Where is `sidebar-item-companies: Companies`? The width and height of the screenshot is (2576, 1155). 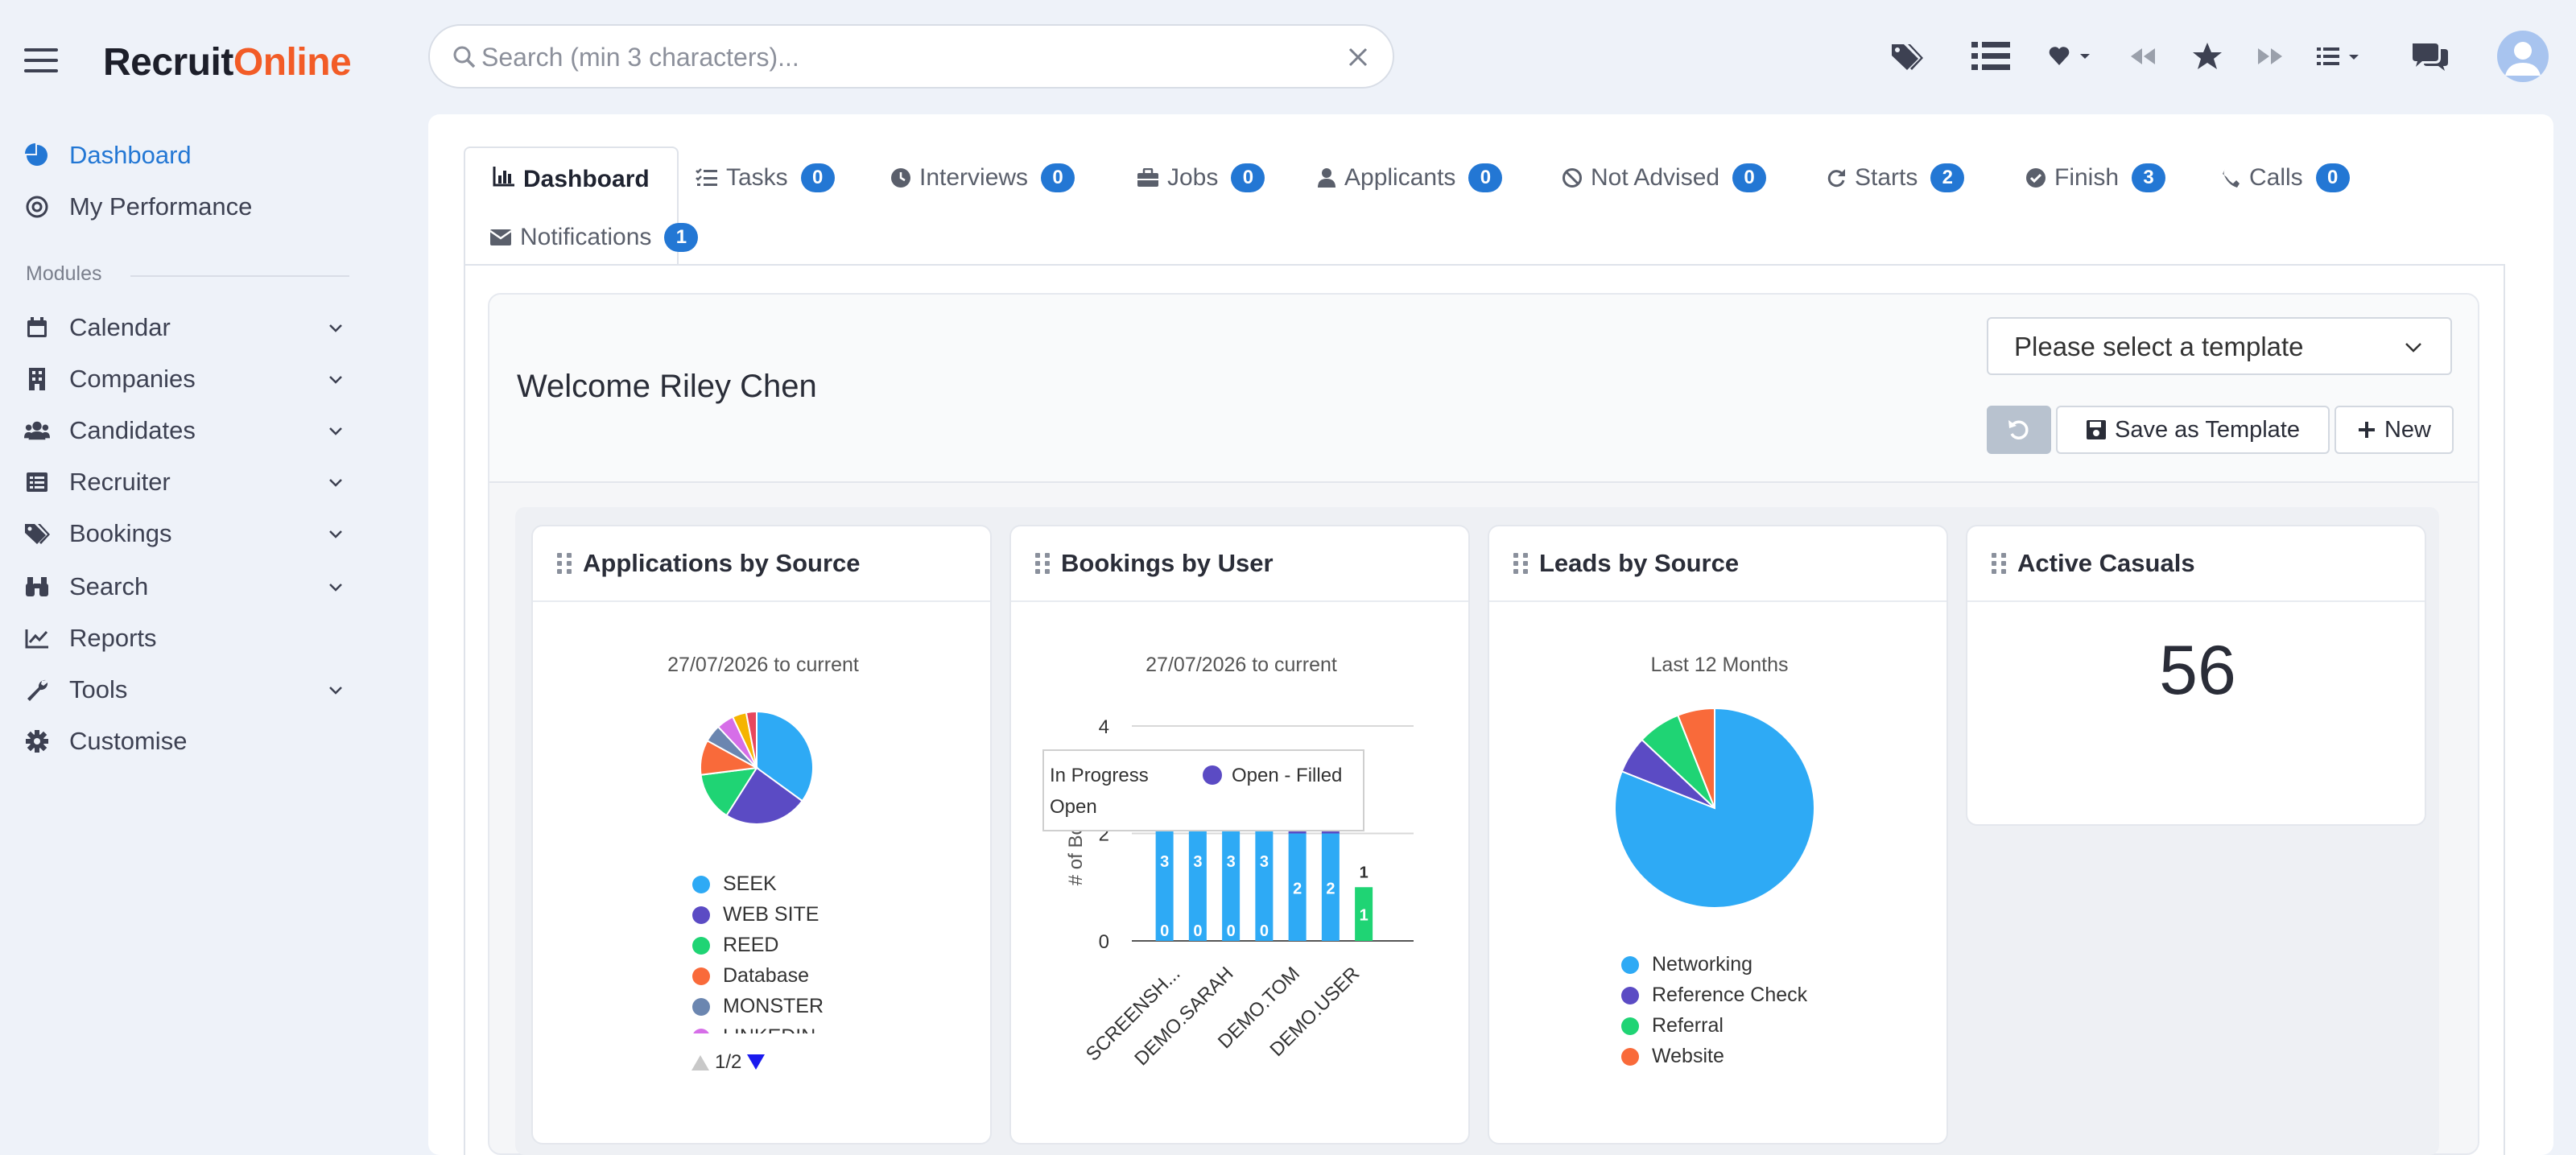
sidebar-item-companies: Companies is located at coordinates (185, 379).